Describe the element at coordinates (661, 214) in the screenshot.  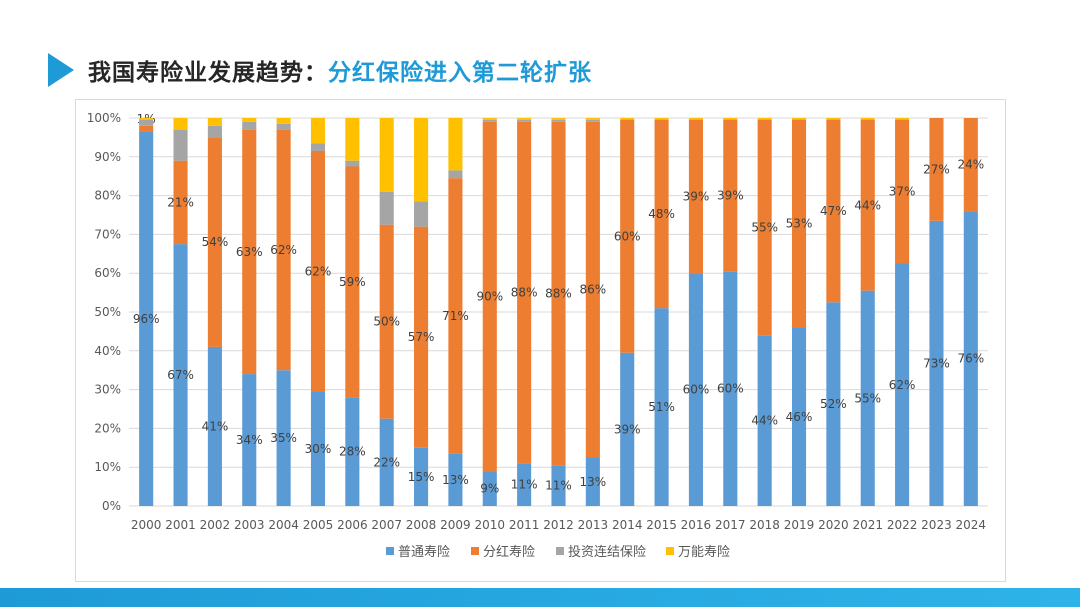
I see `data-label: 48%` at that location.